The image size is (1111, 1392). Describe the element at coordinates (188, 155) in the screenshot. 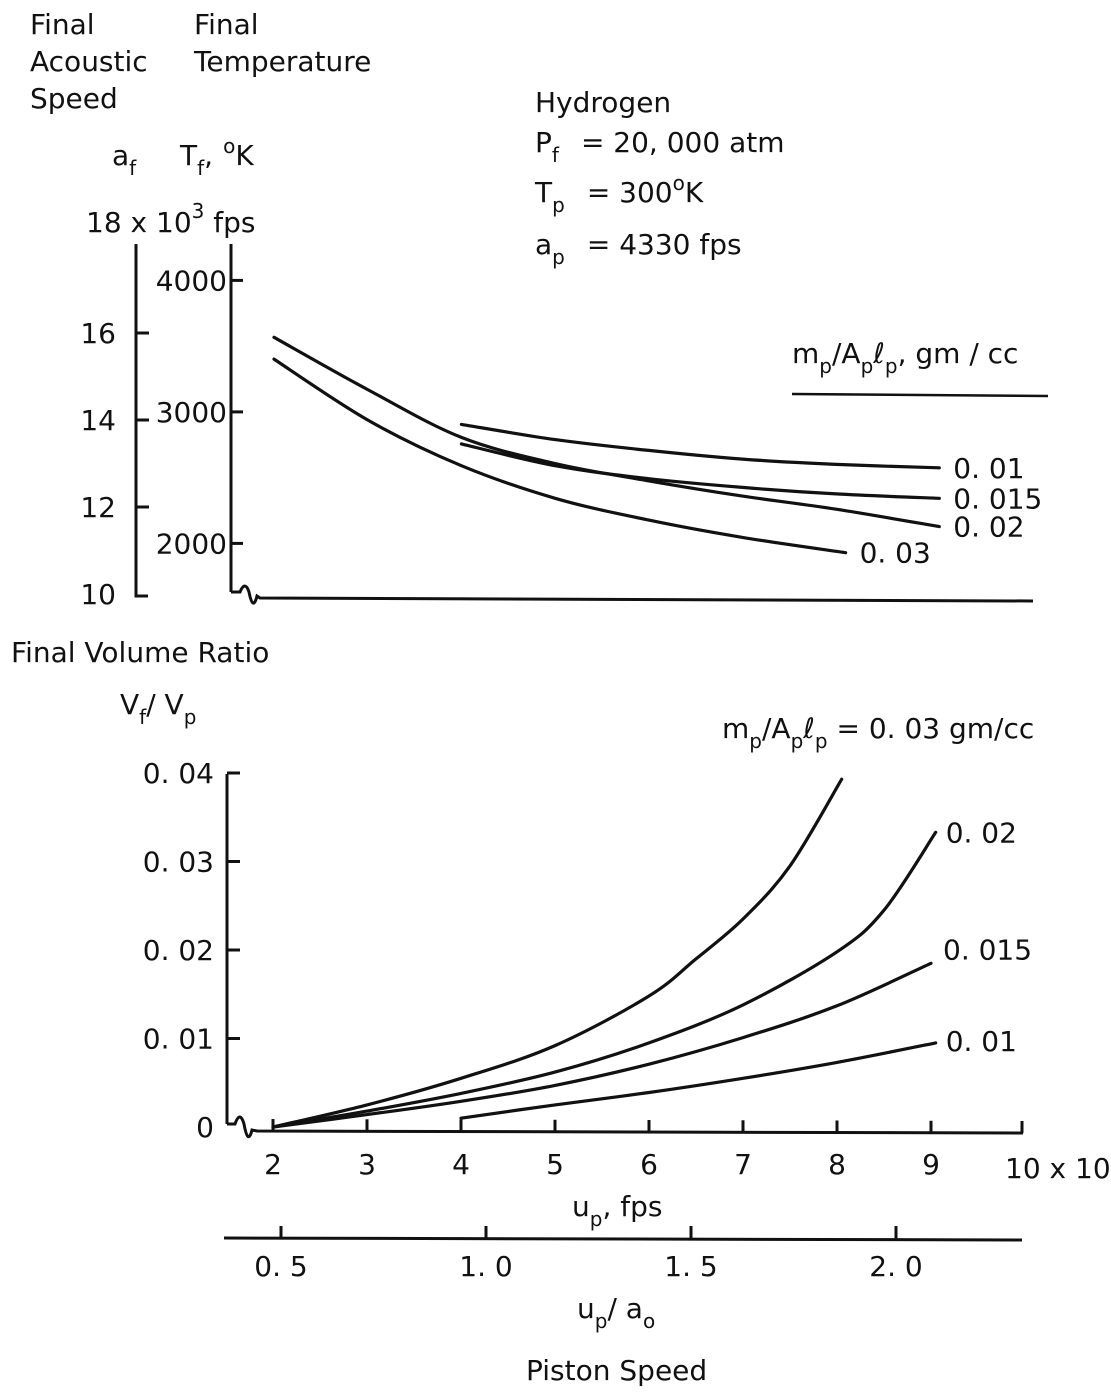

I see `tf-symbol-main: T` at that location.